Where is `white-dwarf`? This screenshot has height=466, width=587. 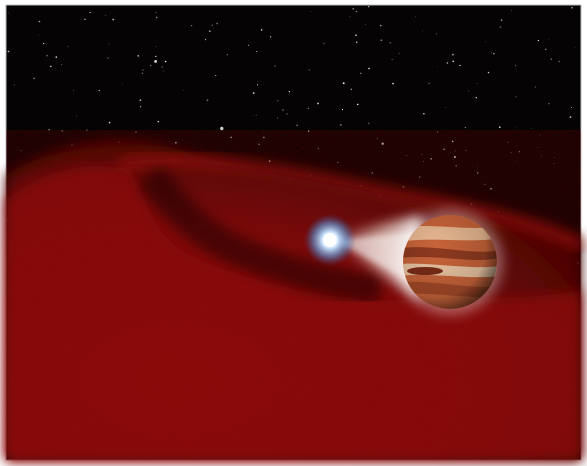
white-dwarf is located at coordinates (330, 240).